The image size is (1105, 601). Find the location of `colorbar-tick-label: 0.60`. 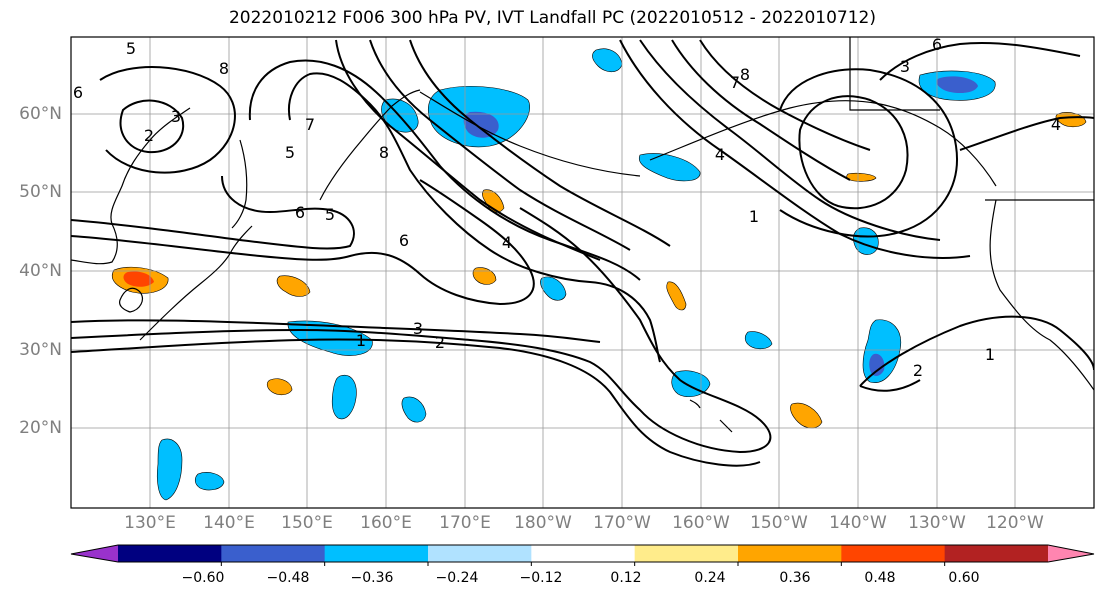

colorbar-tick-label: 0.60 is located at coordinates (964, 578).